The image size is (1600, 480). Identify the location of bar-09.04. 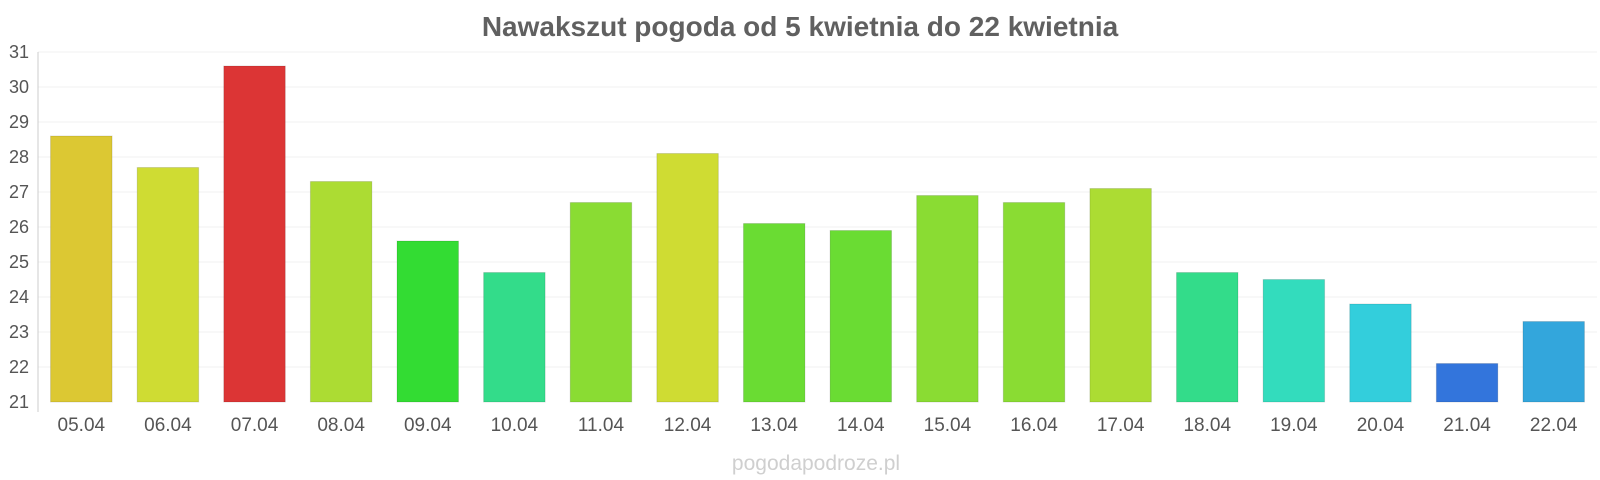
(427, 321).